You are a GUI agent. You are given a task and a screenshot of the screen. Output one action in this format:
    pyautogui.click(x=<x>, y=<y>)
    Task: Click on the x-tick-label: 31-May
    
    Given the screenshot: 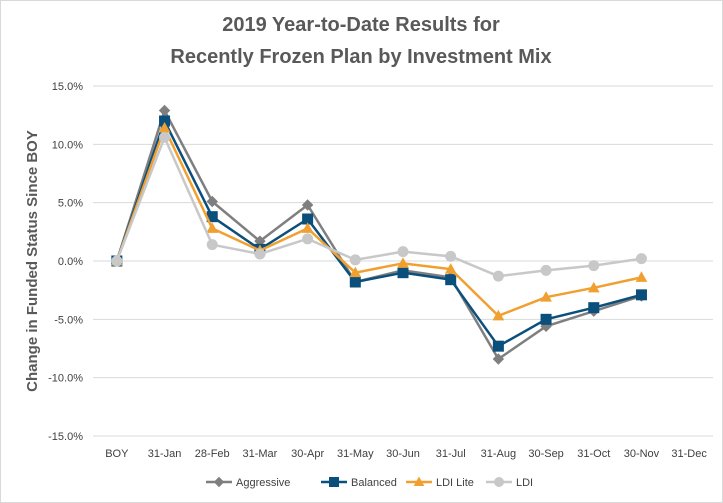 What is the action you would take?
    pyautogui.click(x=355, y=454)
    